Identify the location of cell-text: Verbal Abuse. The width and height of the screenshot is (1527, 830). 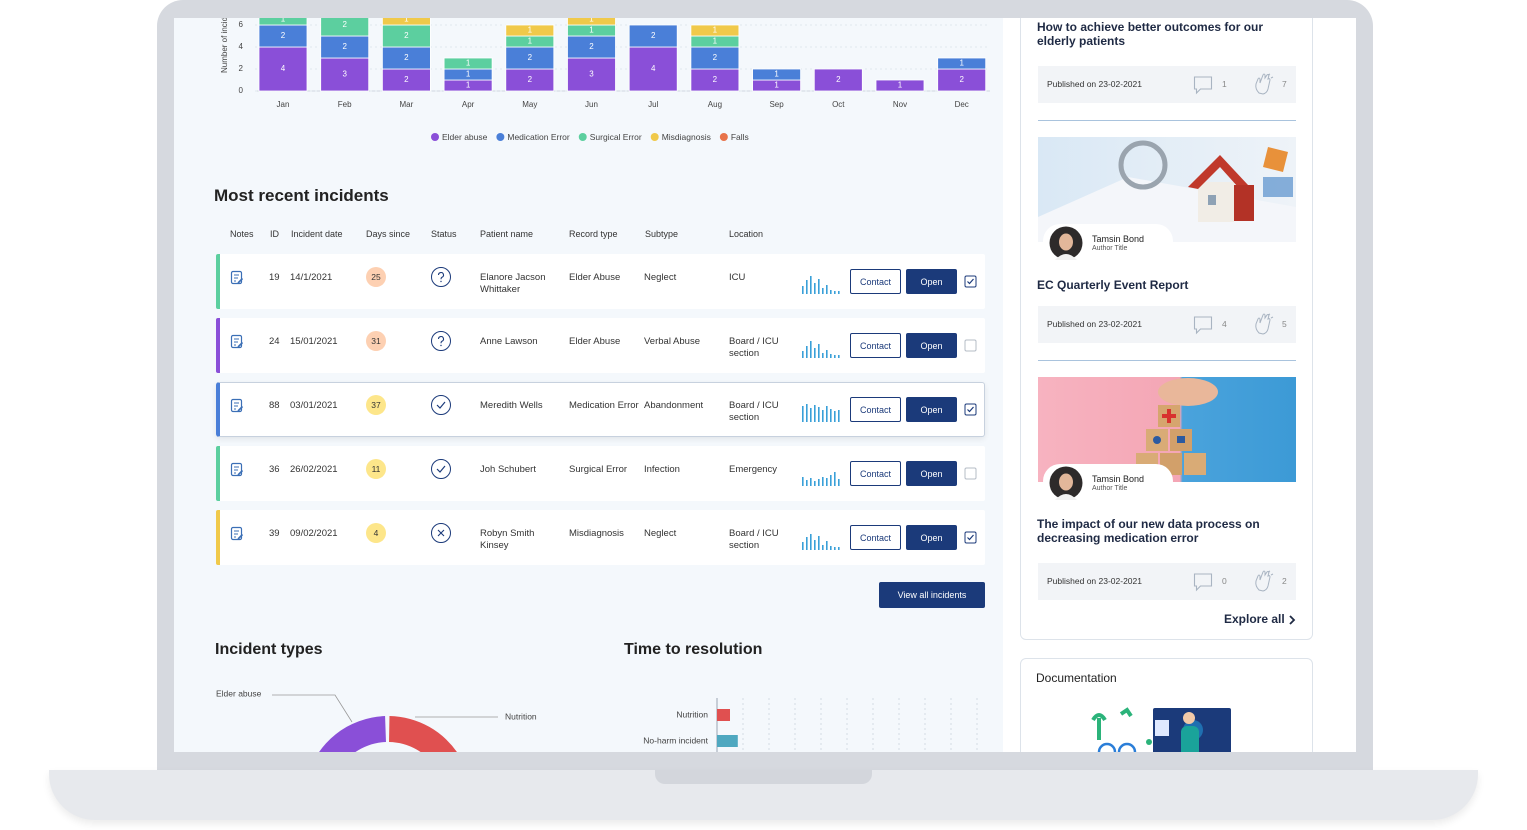
(672, 341).